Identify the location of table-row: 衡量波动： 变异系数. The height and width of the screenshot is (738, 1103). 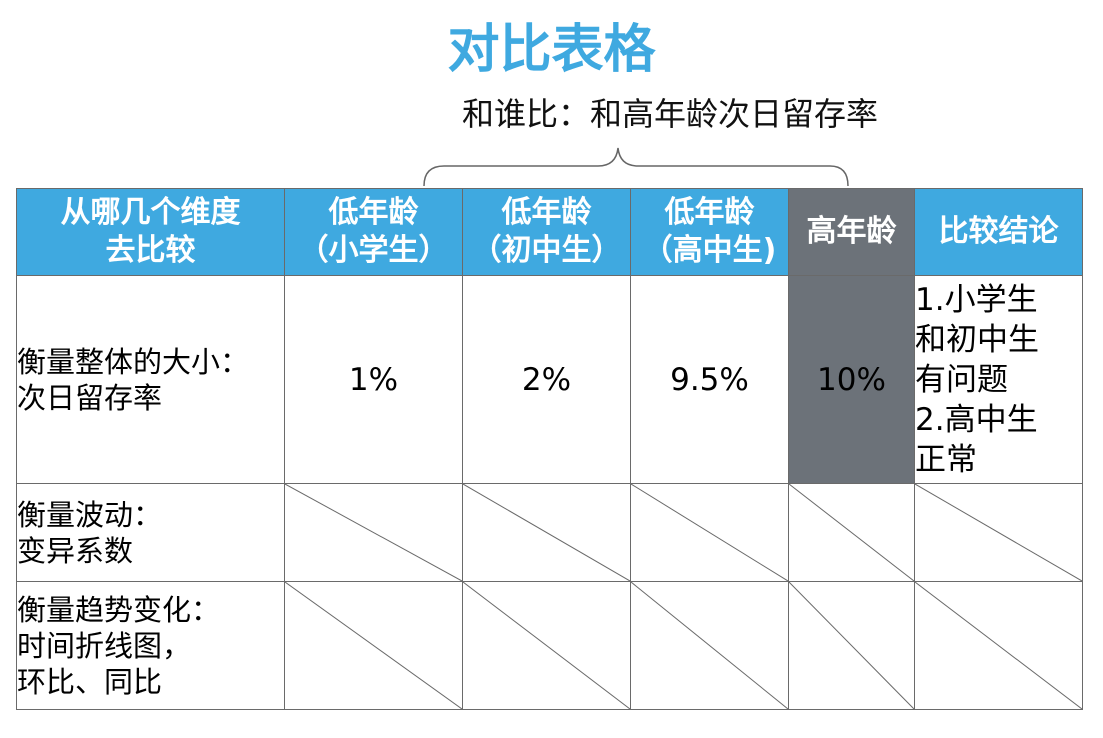
(549, 532).